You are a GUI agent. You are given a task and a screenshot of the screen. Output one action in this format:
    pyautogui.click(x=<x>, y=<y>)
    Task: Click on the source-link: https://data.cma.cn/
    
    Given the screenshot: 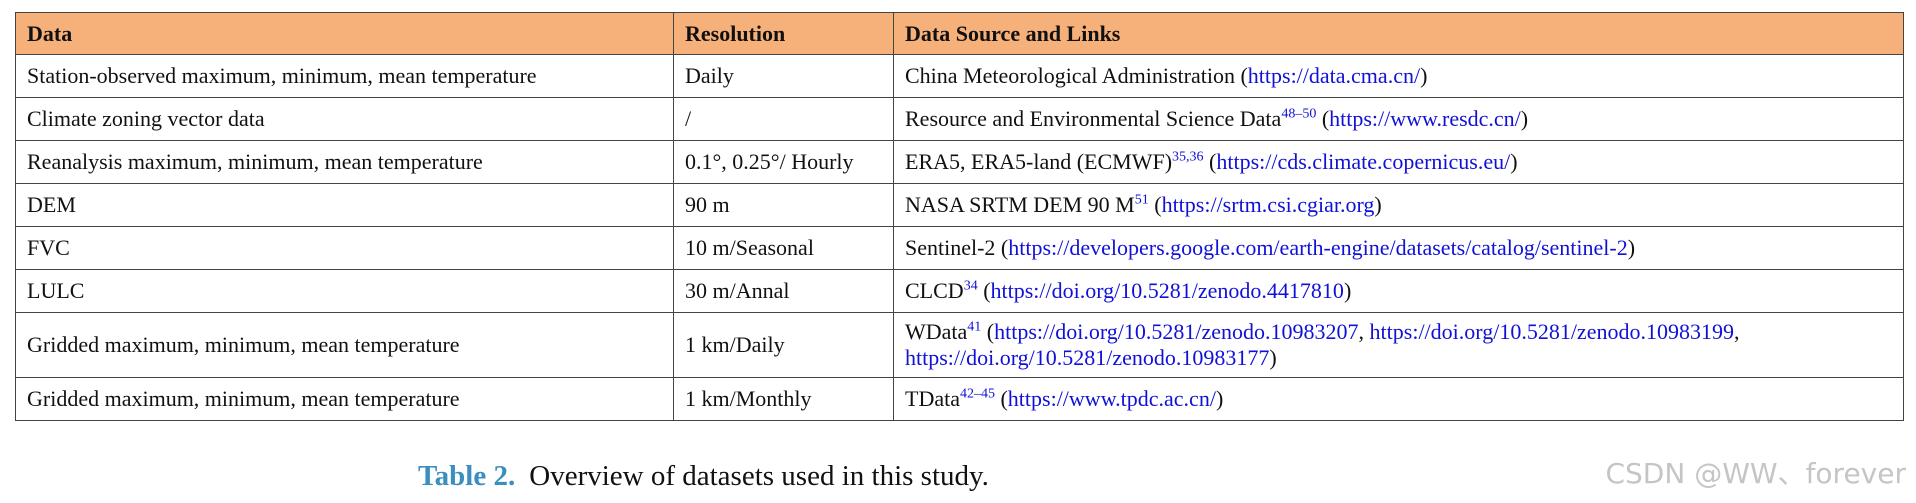 What is the action you would take?
    pyautogui.click(x=1334, y=75)
    